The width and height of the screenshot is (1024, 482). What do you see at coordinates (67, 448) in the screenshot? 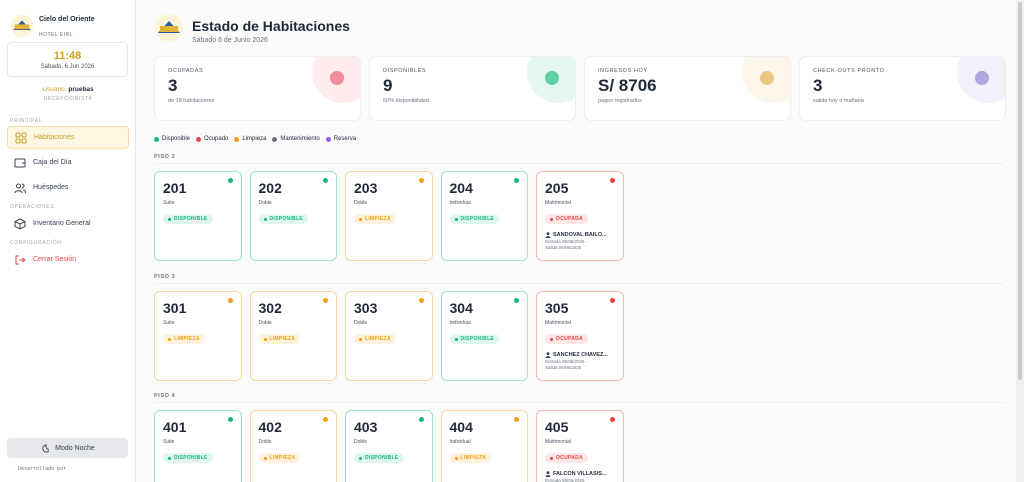
I see `night-mode-button: Modo Noche` at bounding box center [67, 448].